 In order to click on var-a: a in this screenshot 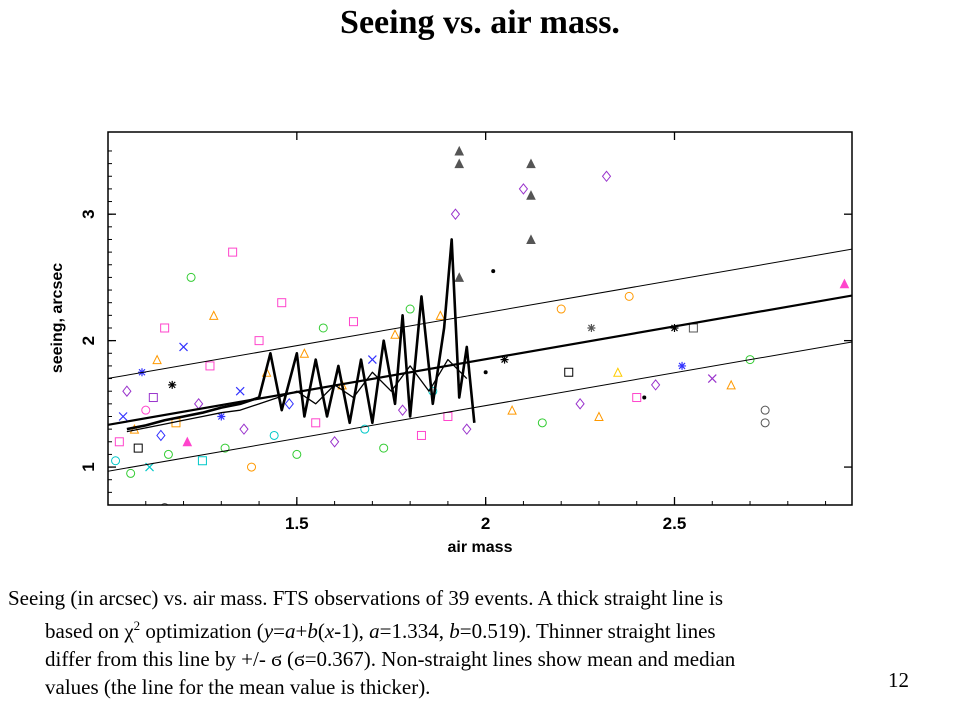, I will do `click(290, 631)`.